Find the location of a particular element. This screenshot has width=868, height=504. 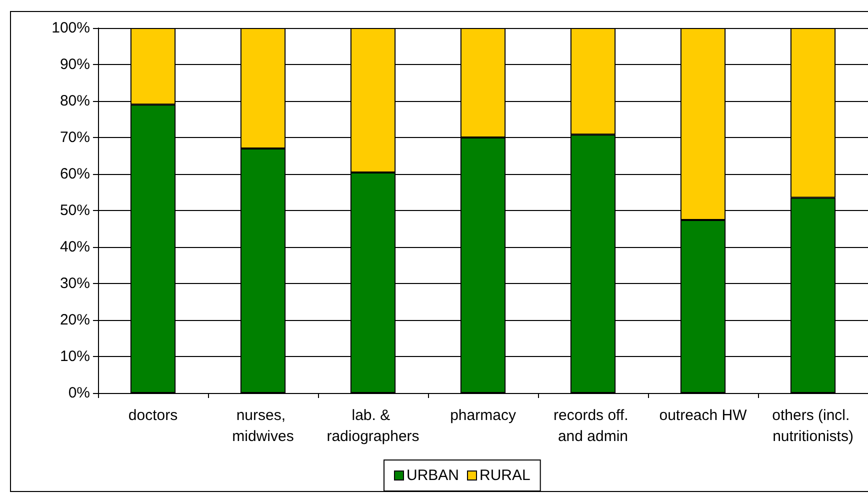

y-tick-label: 50% is located at coordinates (75, 210).